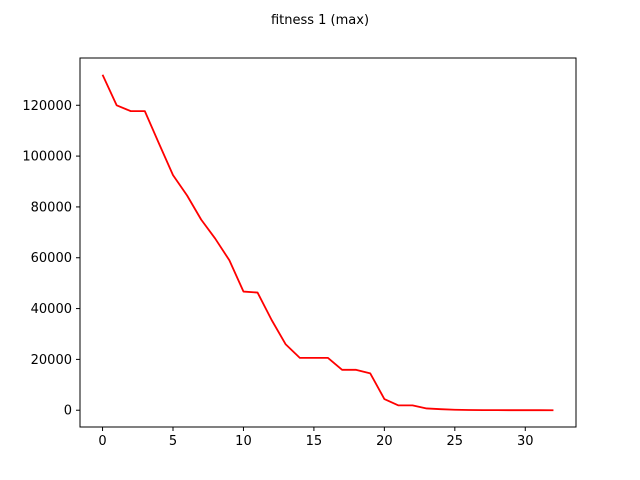 The image size is (640, 480). What do you see at coordinates (455, 441) in the screenshot?
I see `x-tick-label: 25` at bounding box center [455, 441].